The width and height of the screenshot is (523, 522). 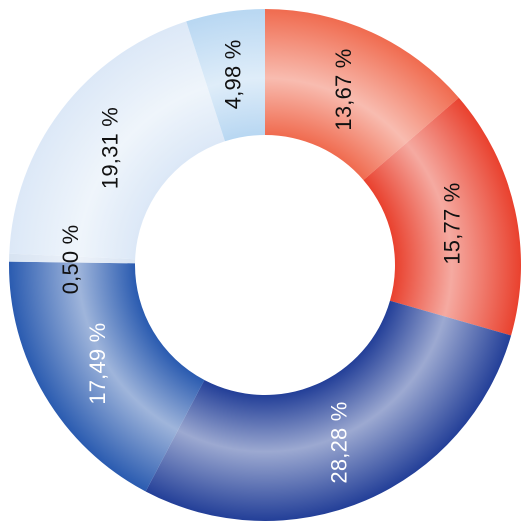 What do you see at coordinates (233, 75) in the screenshot?
I see `slice-label-6: 4,98 %` at bounding box center [233, 75].